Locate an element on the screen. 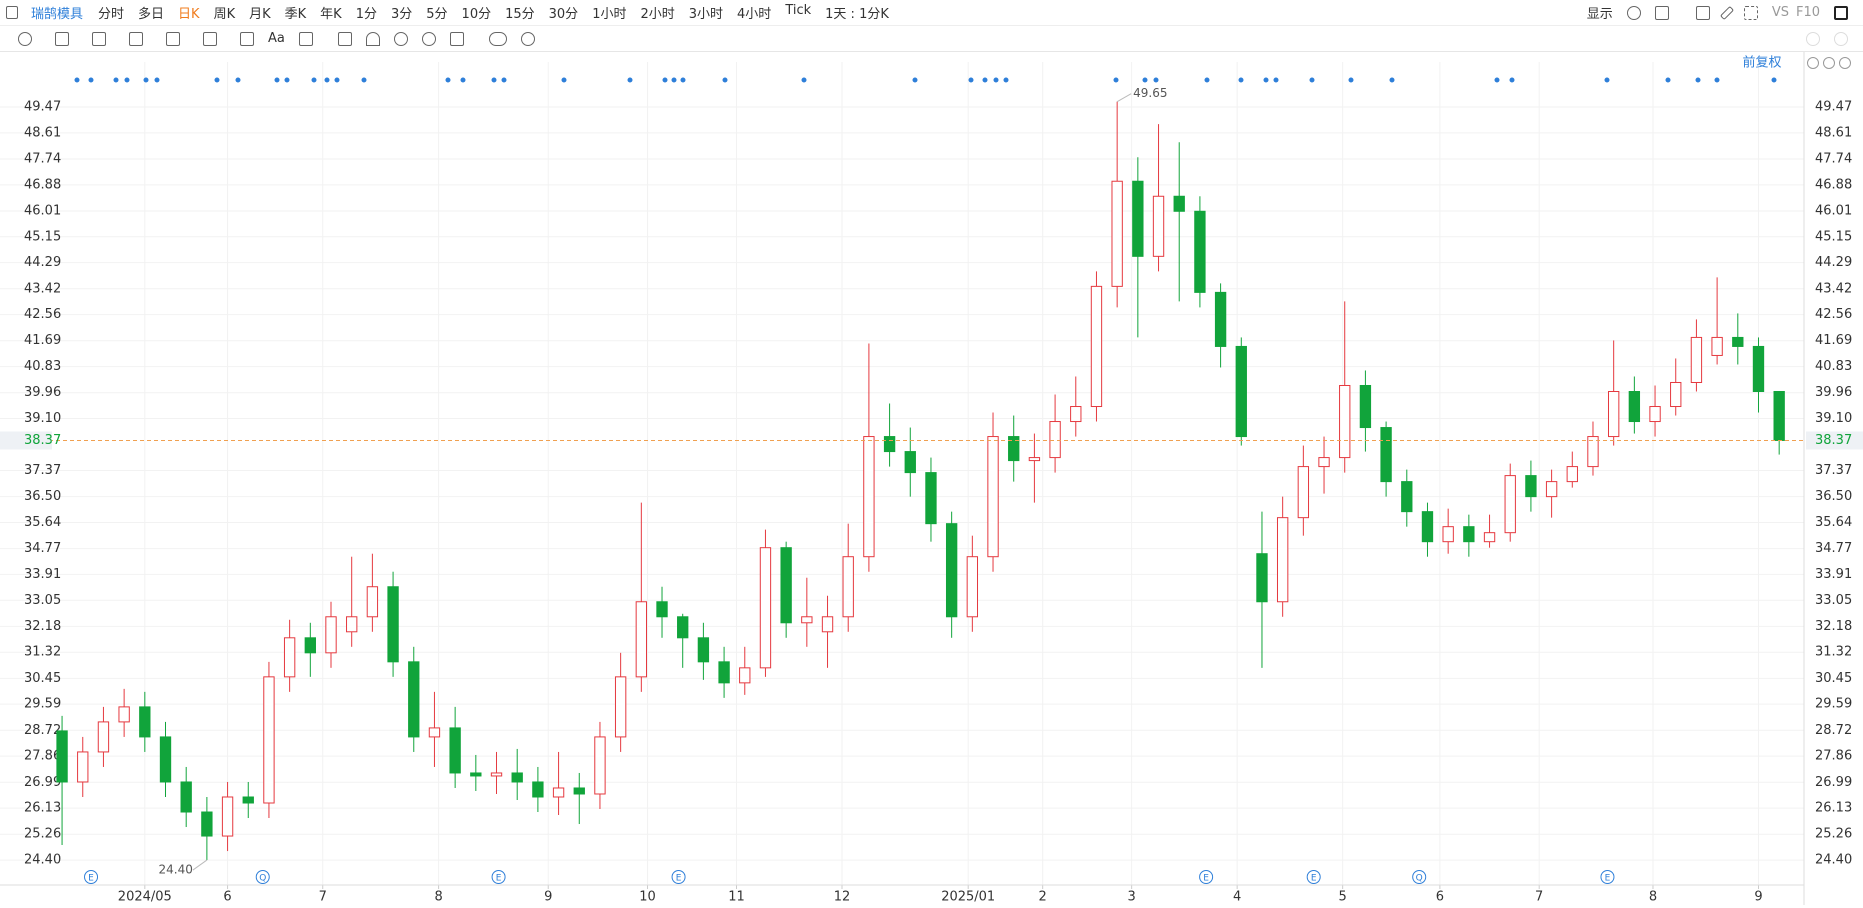 This screenshot has height=908, width=1863. period-option: Tick is located at coordinates (798, 10).